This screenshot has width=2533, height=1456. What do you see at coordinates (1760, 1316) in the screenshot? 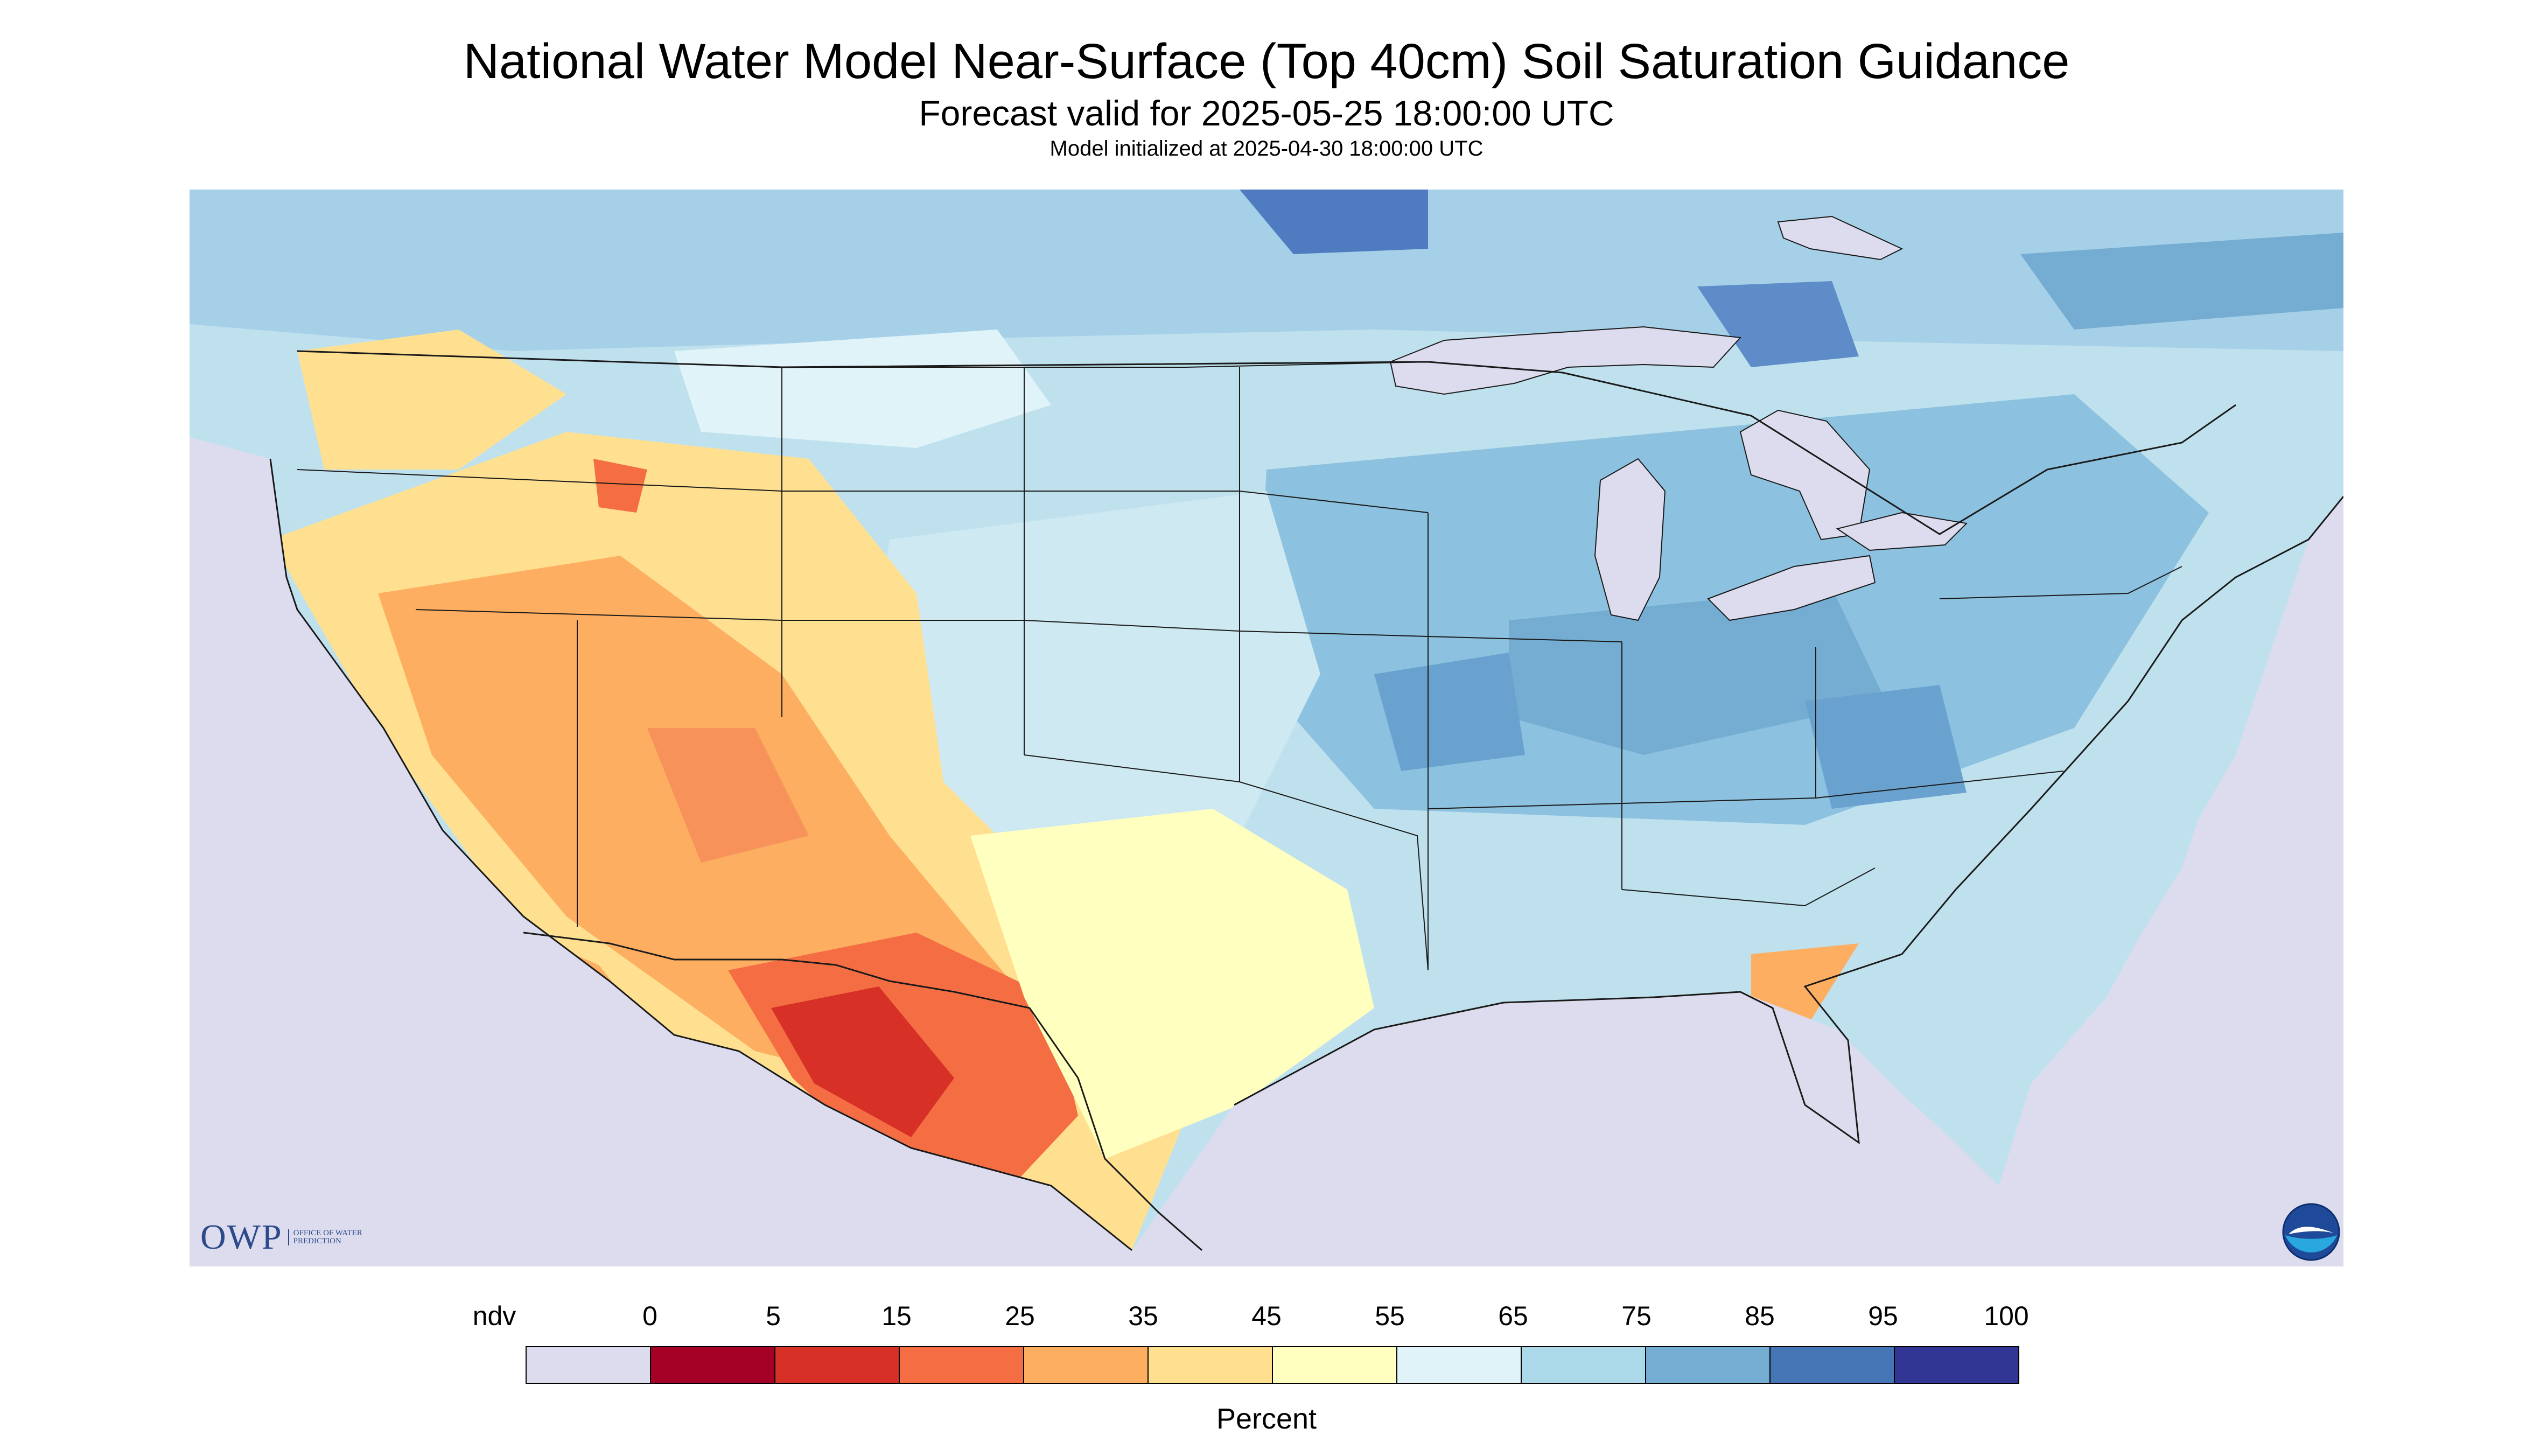
I see `legend-tick-label: 85` at bounding box center [1760, 1316].